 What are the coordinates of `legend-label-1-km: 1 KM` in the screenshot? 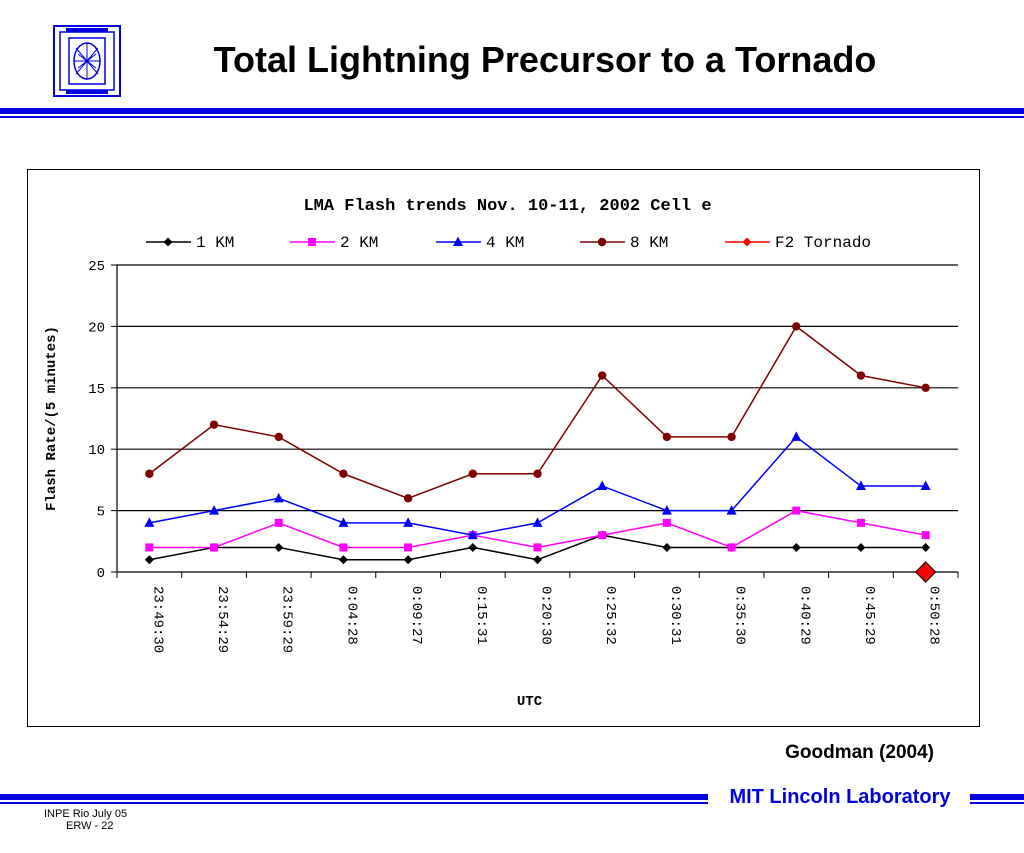 It's located at (215, 243).